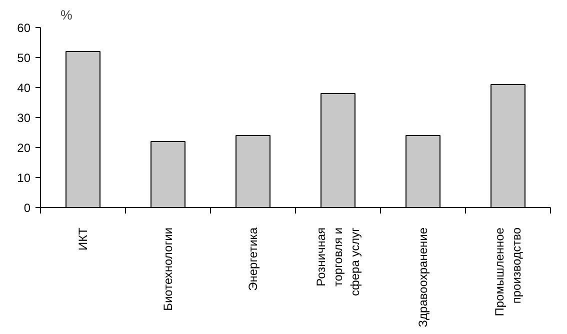  I want to click on y-tick-label: 30, so click(24, 118).